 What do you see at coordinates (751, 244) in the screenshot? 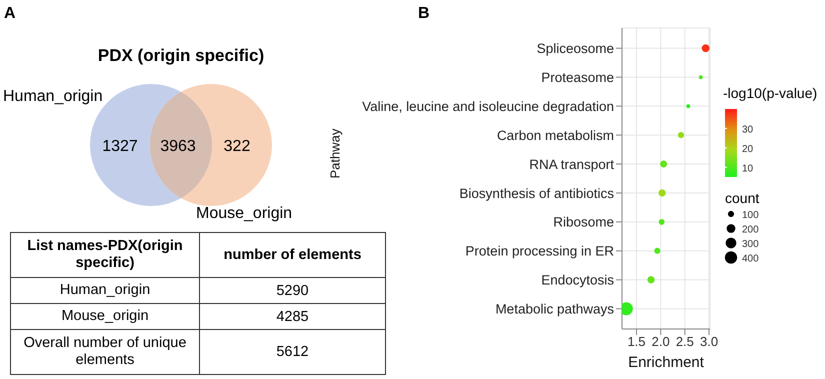
I see `legend-label: 300` at bounding box center [751, 244].